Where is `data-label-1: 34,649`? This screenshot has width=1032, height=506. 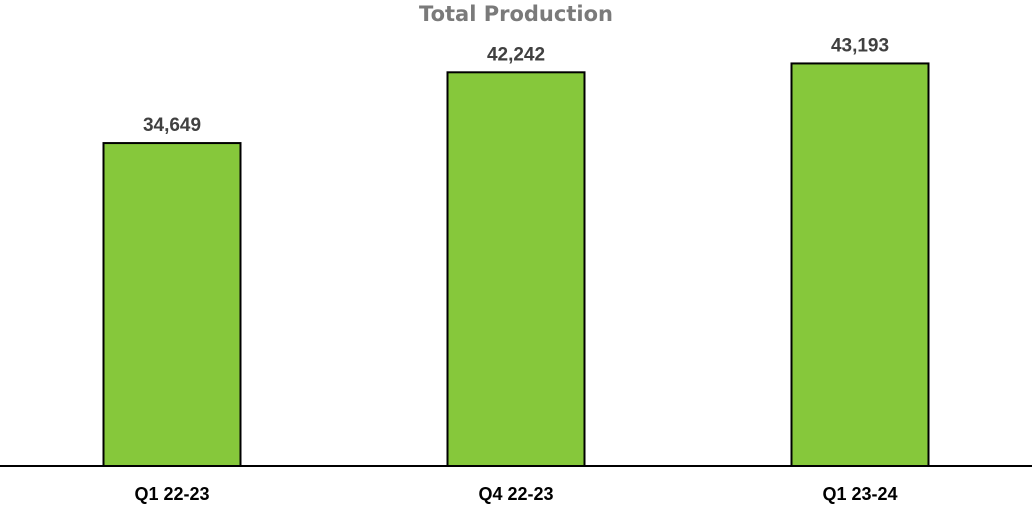
data-label-1: 34,649 is located at coordinates (172, 125).